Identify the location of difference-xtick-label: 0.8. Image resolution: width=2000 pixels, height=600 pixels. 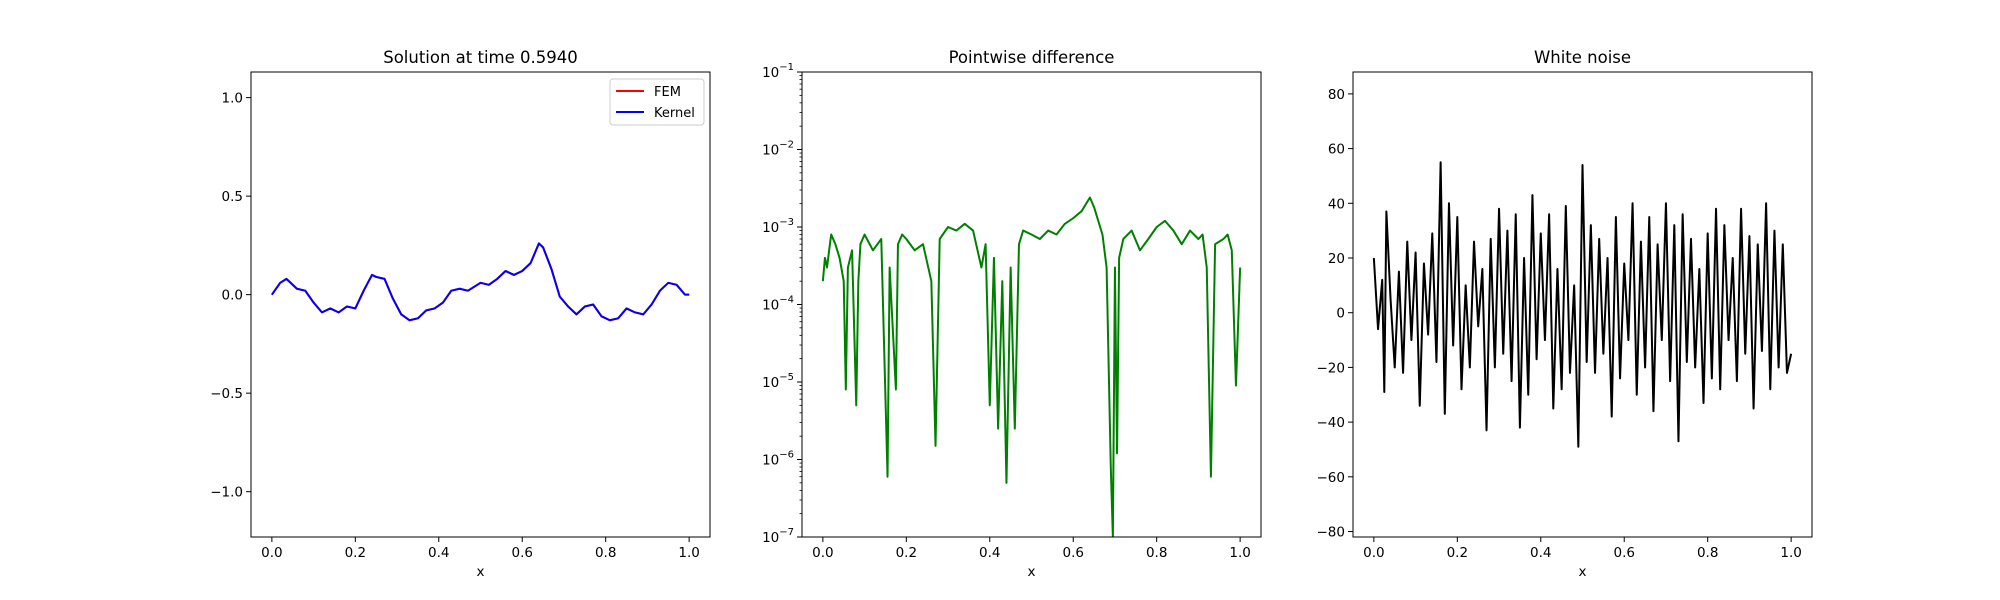
(1156, 553).